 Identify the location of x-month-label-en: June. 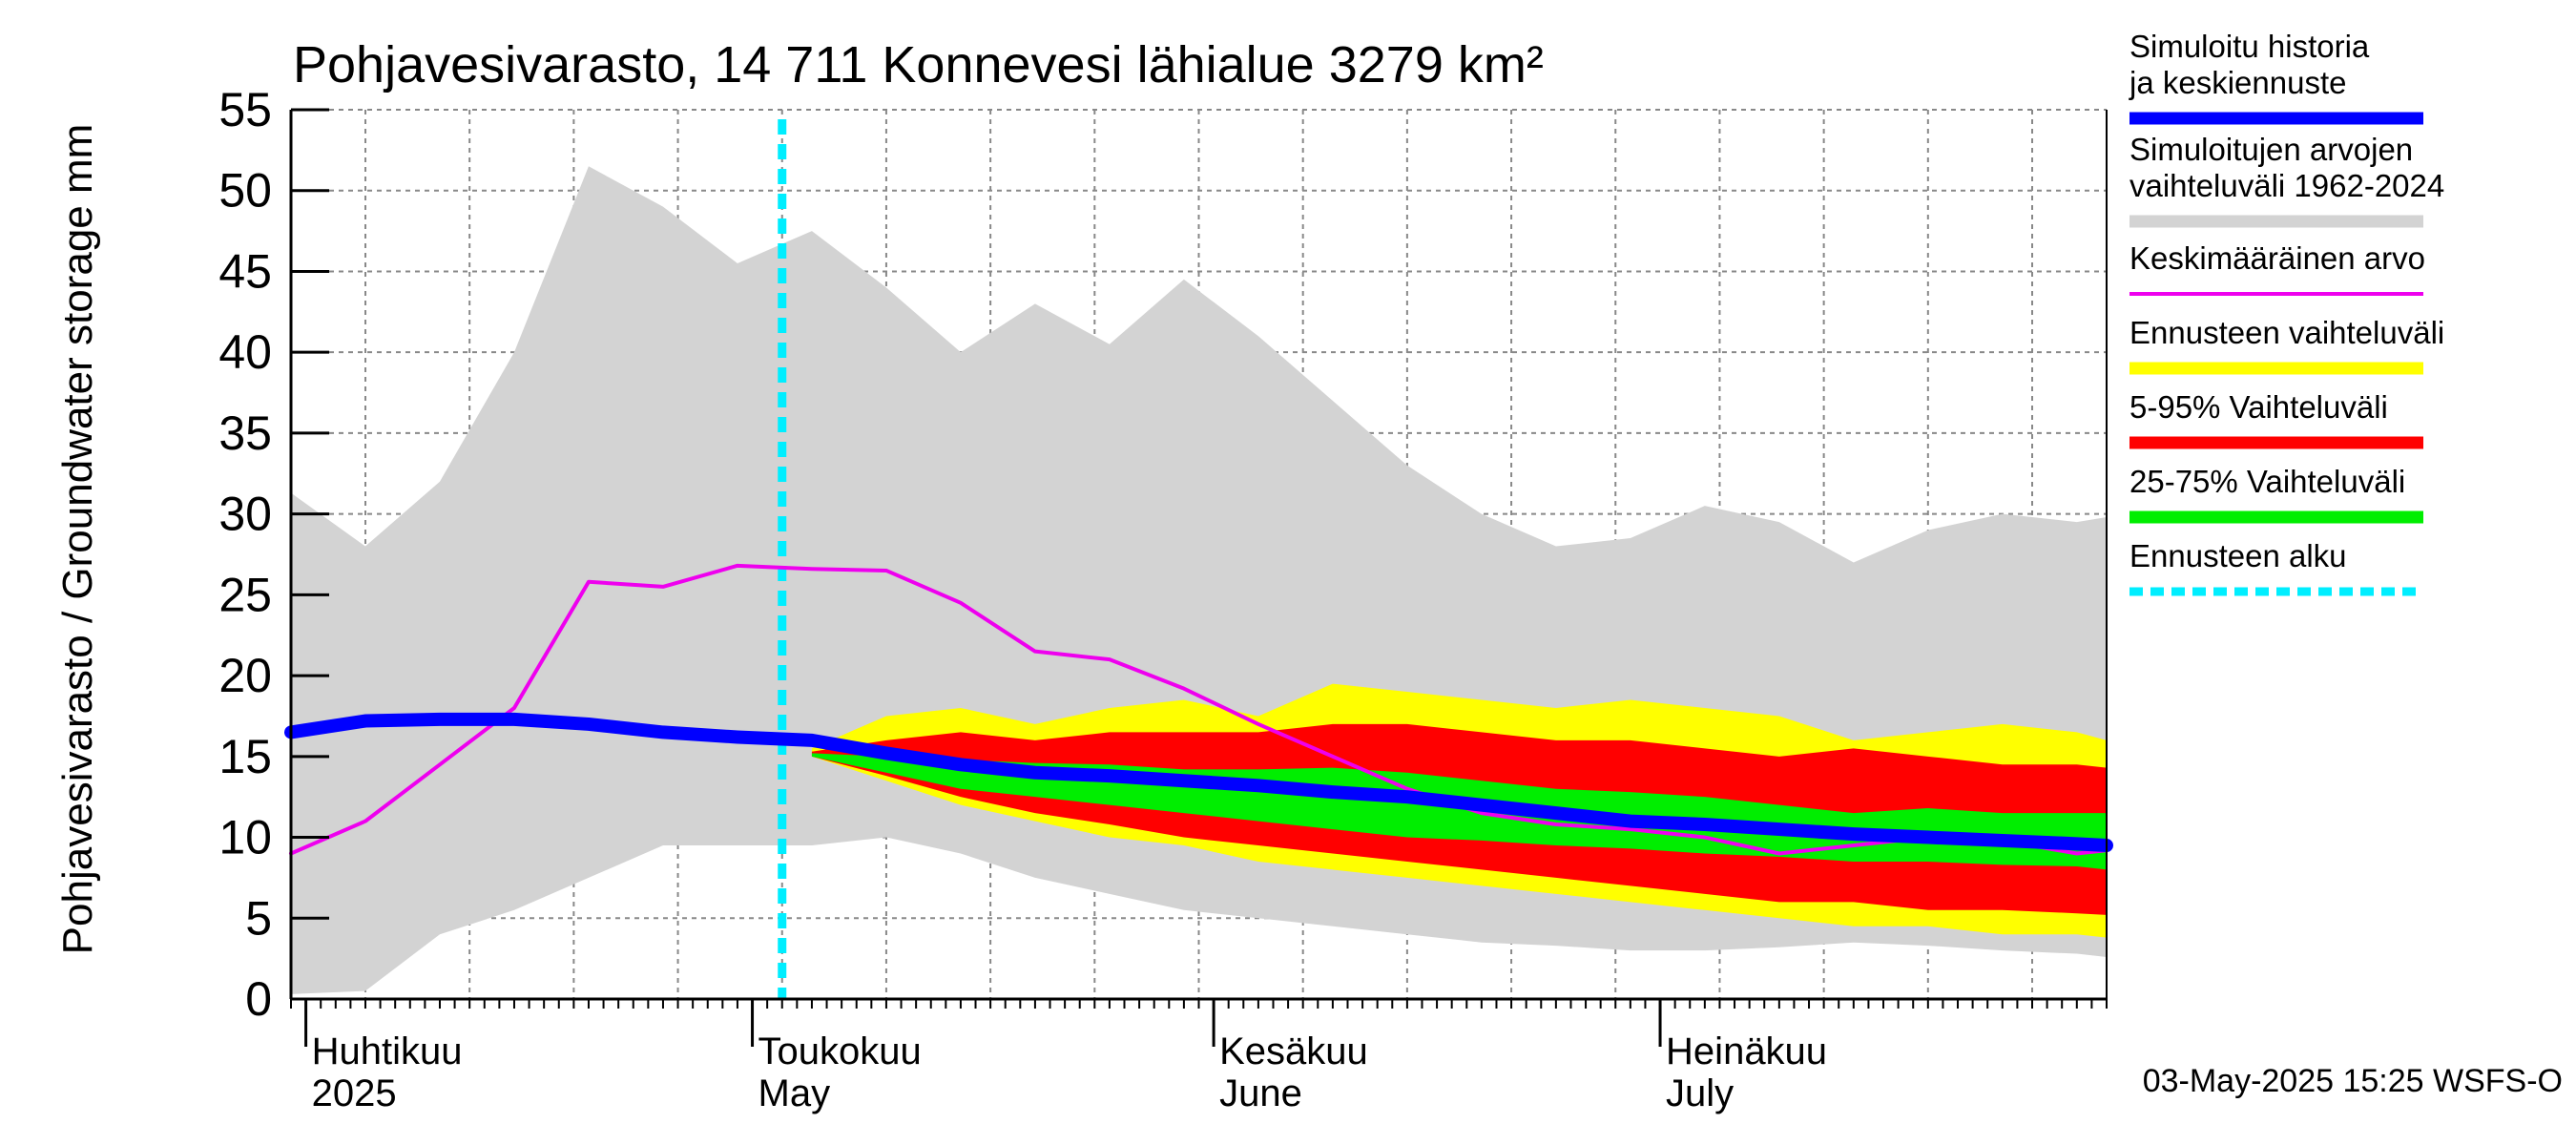
(1260, 1093).